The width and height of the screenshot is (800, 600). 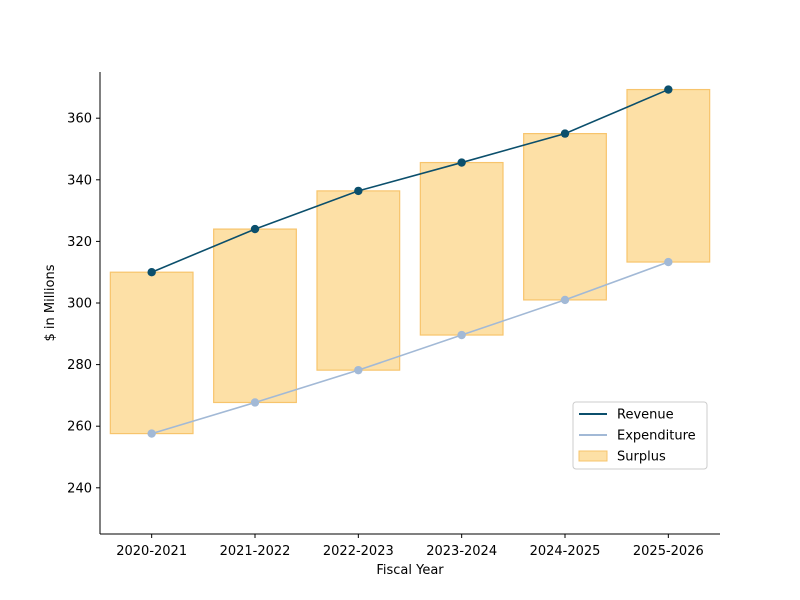 What do you see at coordinates (565, 551) in the screenshot?
I see `x-tick-label: 2024-2025` at bounding box center [565, 551].